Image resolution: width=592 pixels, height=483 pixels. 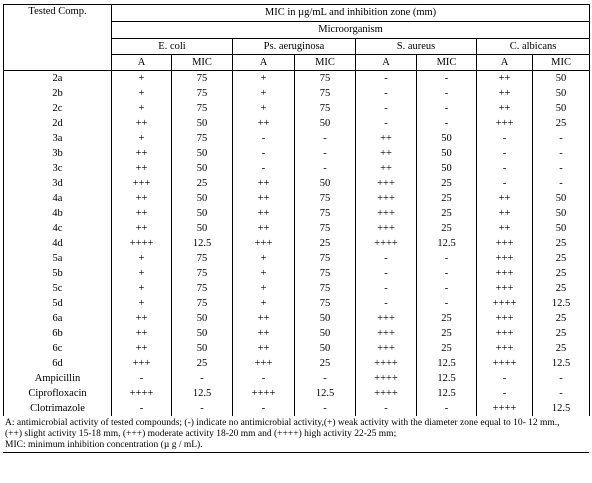 I want to click on compound-name-cell: 6b, so click(x=57, y=333).